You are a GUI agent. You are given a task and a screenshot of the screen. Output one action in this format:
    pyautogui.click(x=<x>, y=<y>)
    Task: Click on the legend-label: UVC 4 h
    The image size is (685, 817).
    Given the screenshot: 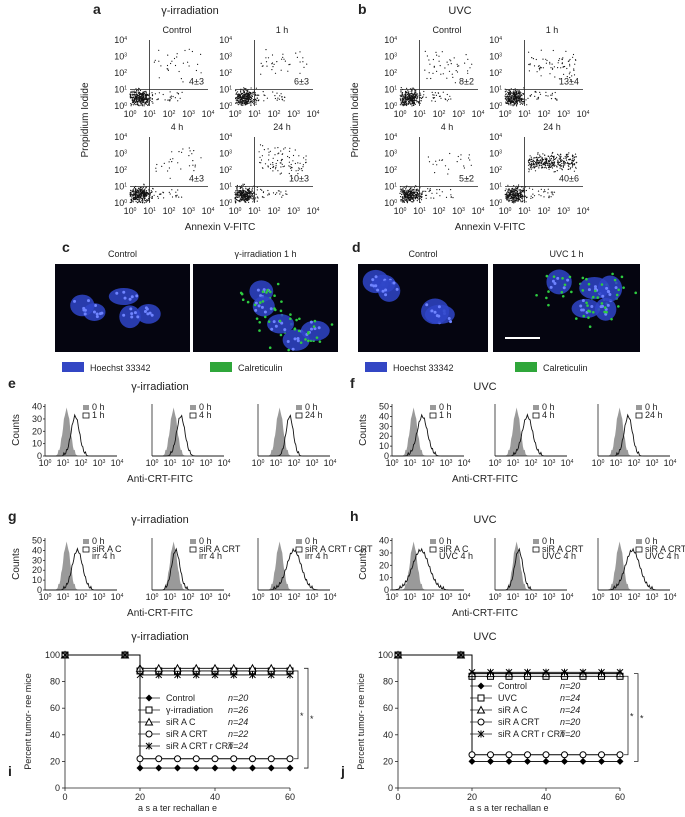 What is the action you would take?
    pyautogui.click(x=662, y=556)
    